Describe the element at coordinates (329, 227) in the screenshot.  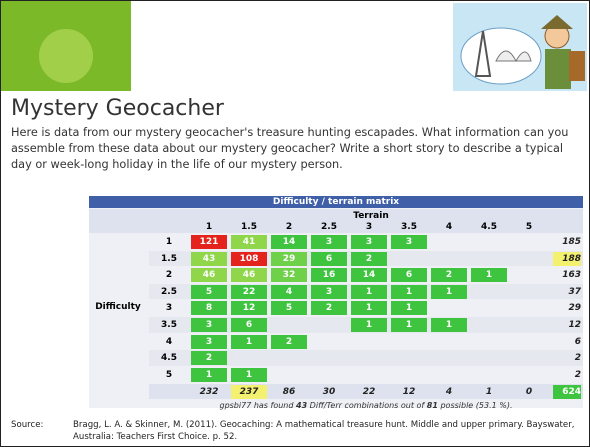
I see `terrain-header: 2.5` at that location.